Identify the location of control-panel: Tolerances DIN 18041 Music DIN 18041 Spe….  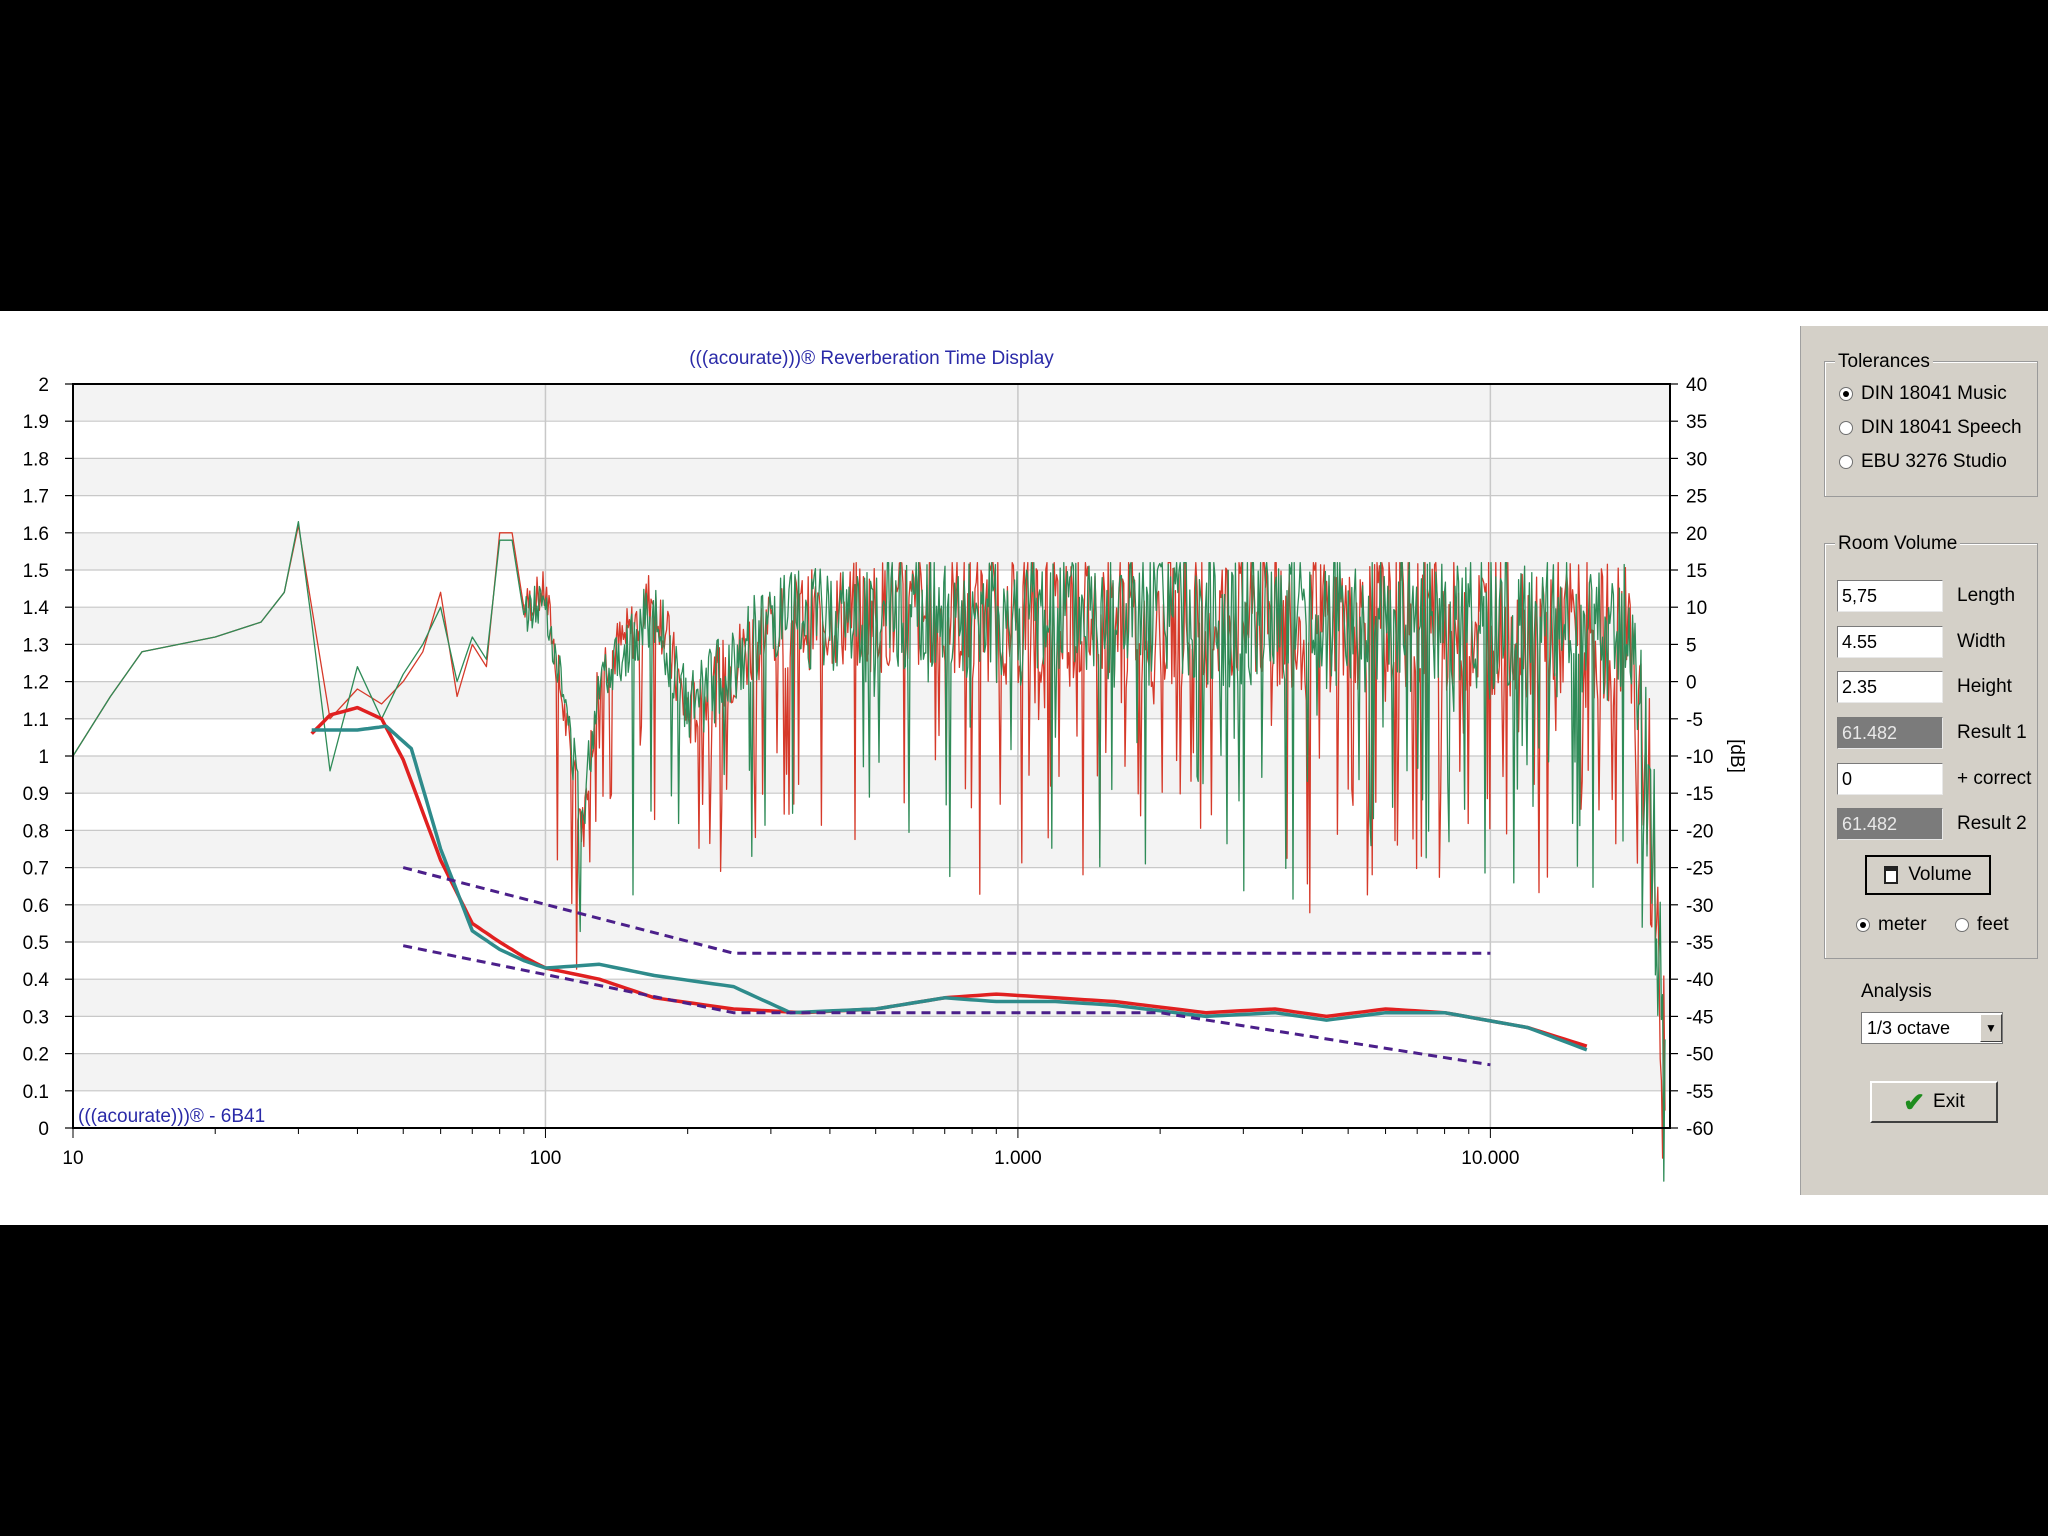
(1924, 760).